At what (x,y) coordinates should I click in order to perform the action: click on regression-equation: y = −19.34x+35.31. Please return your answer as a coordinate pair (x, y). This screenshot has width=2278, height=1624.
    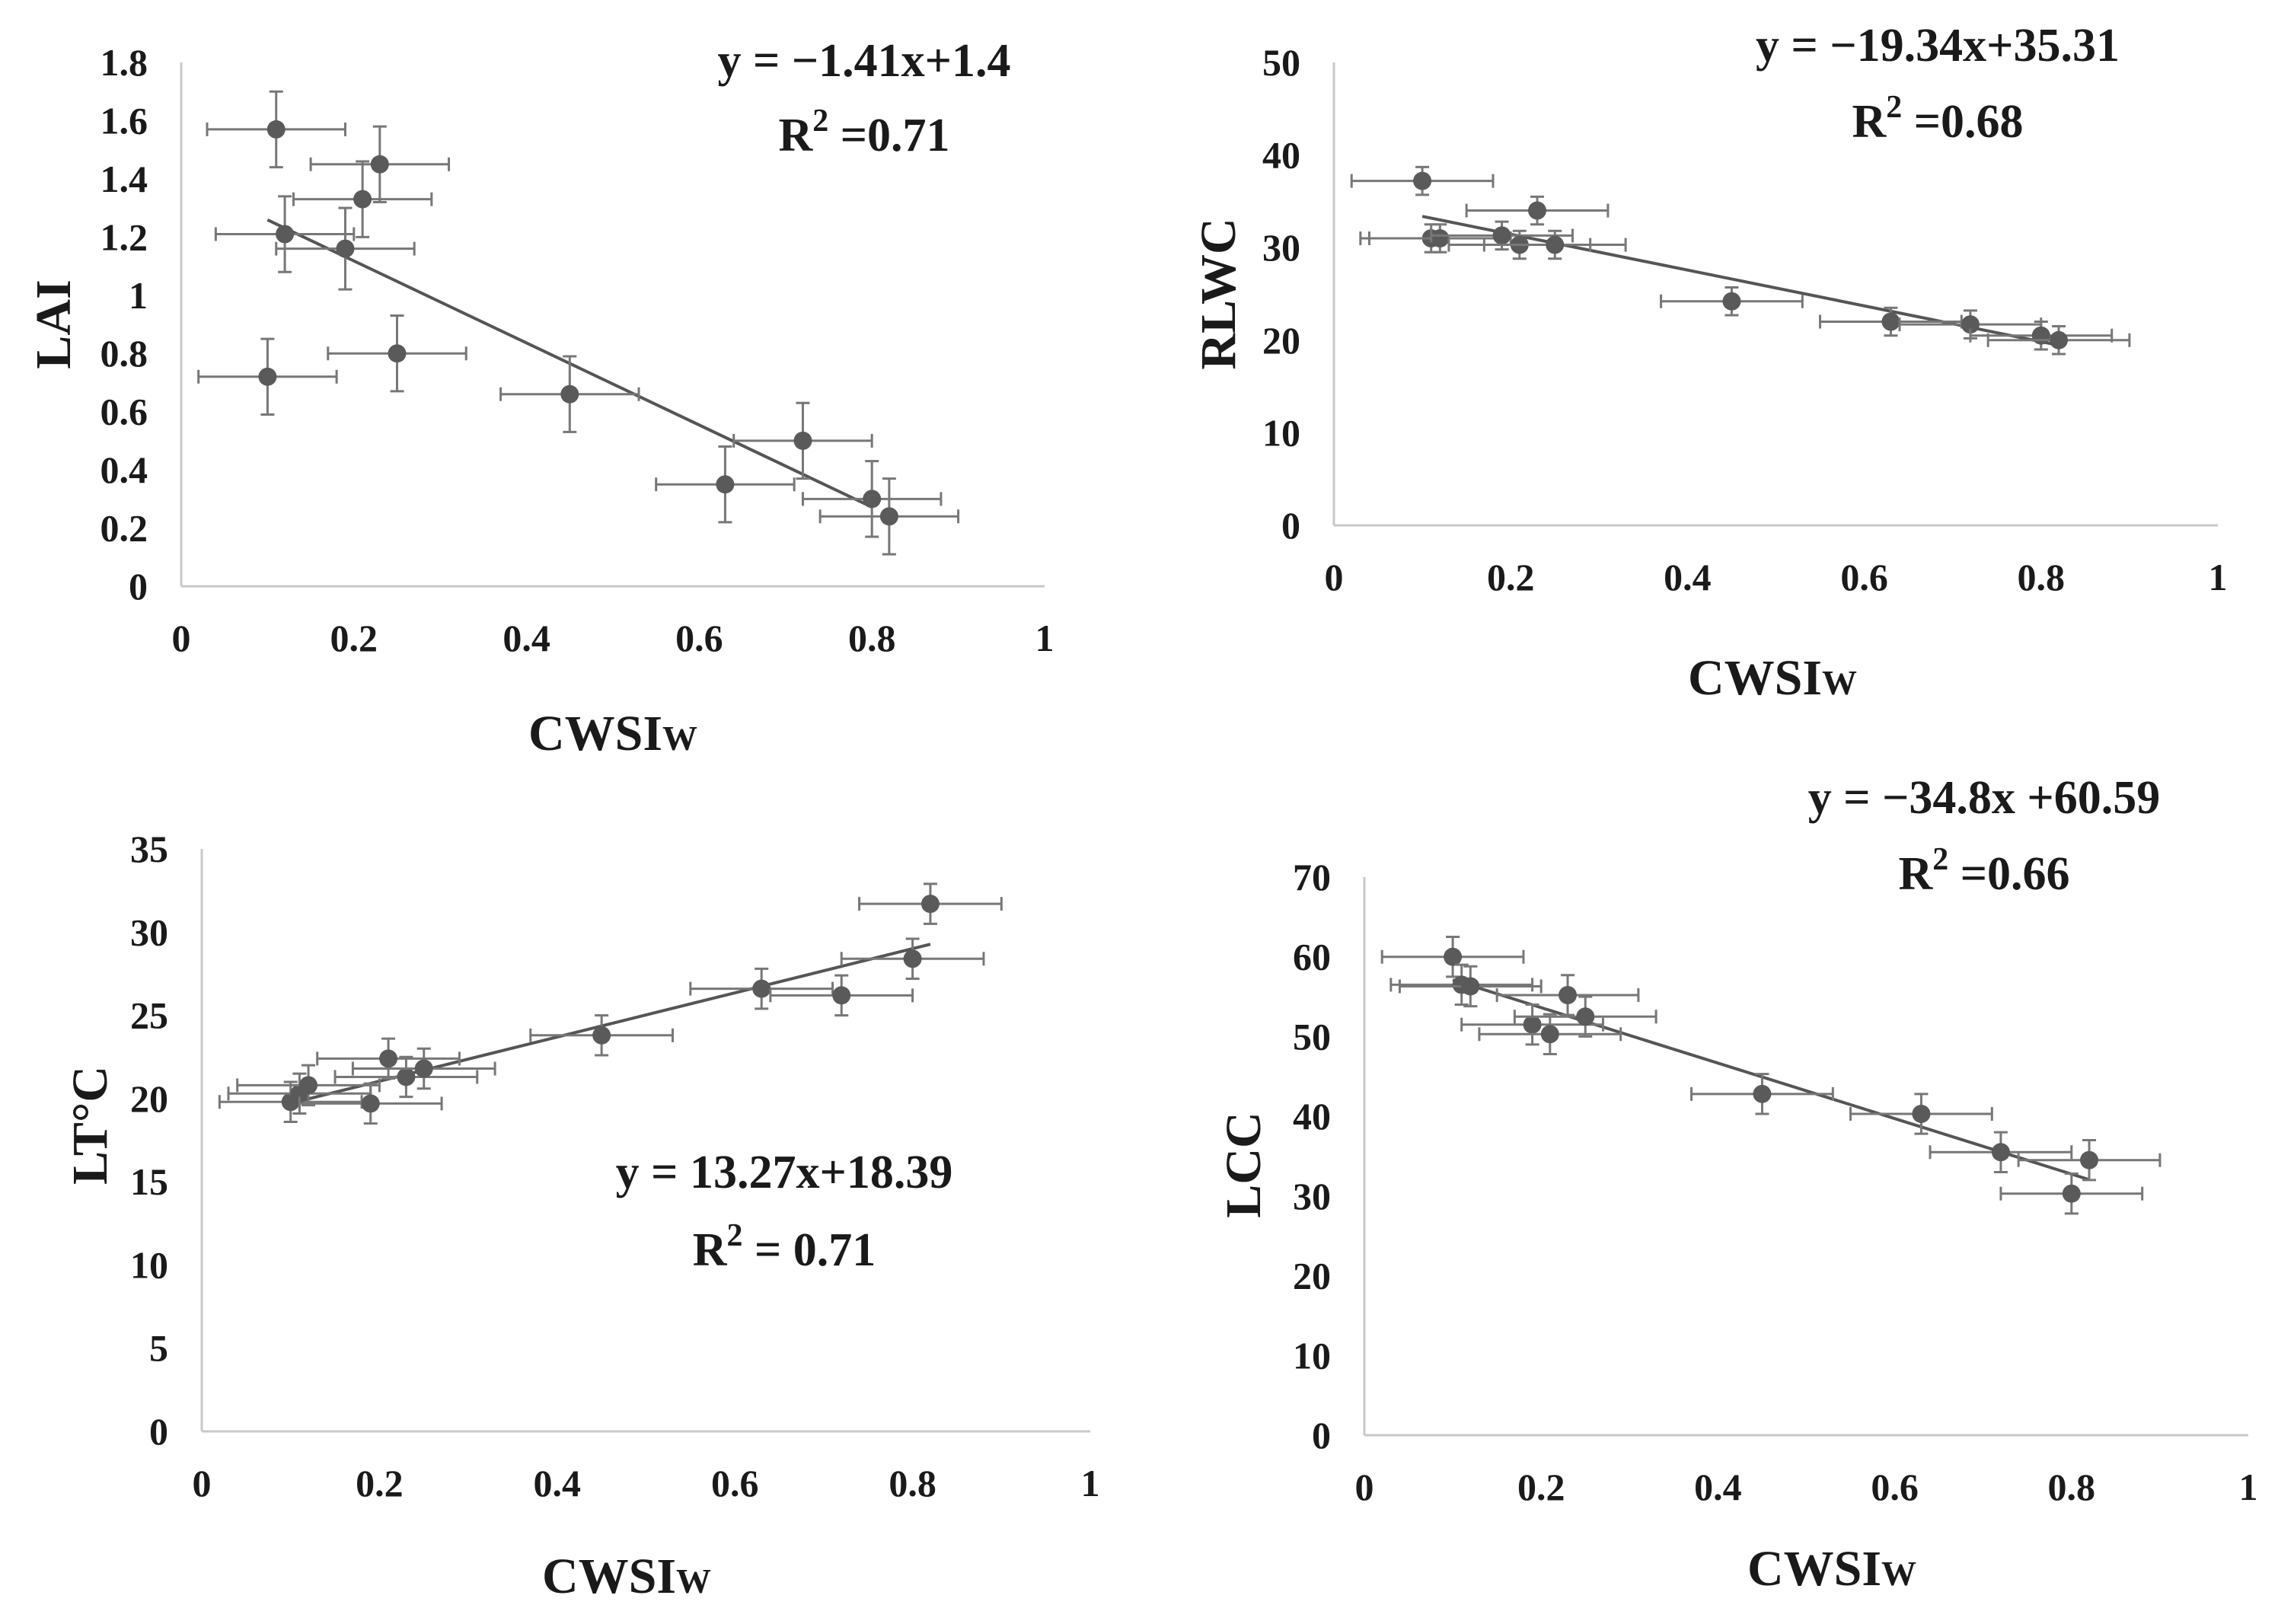
    Looking at the image, I should click on (1938, 46).